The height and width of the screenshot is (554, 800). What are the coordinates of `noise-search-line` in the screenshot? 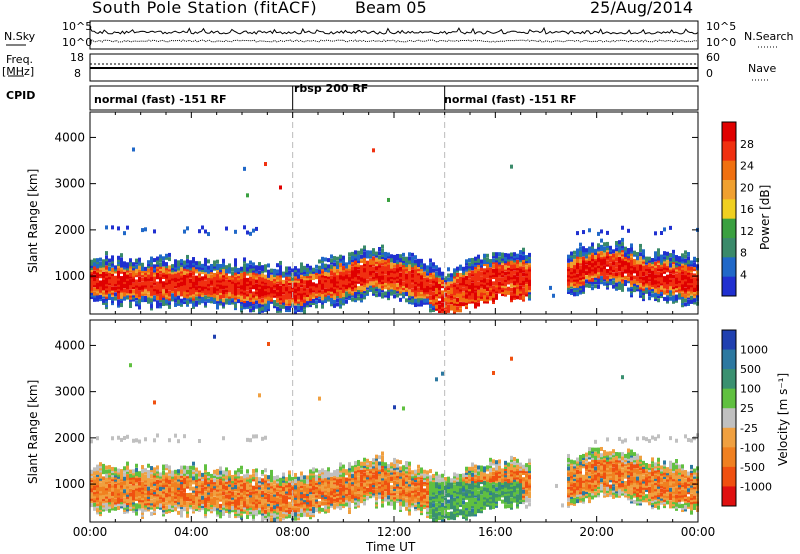 It's located at (394, 41).